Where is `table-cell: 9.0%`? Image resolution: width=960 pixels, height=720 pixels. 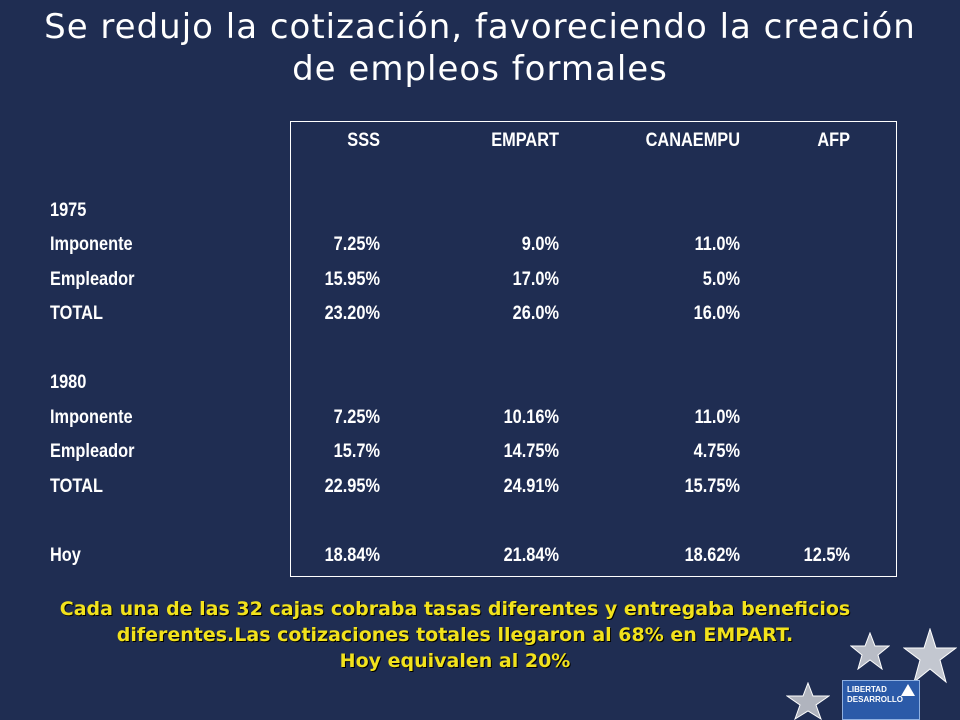
table-cell: 9.0% is located at coordinates (540, 244).